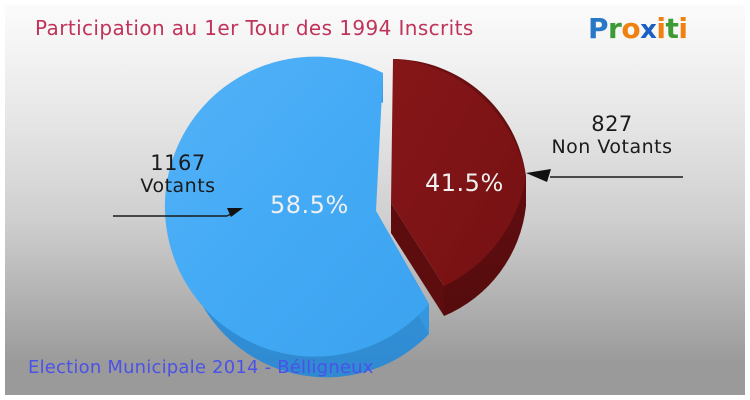 The width and height of the screenshot is (750, 400). Describe the element at coordinates (615, 28) in the screenshot. I see `logo-letter-r: r` at that location.